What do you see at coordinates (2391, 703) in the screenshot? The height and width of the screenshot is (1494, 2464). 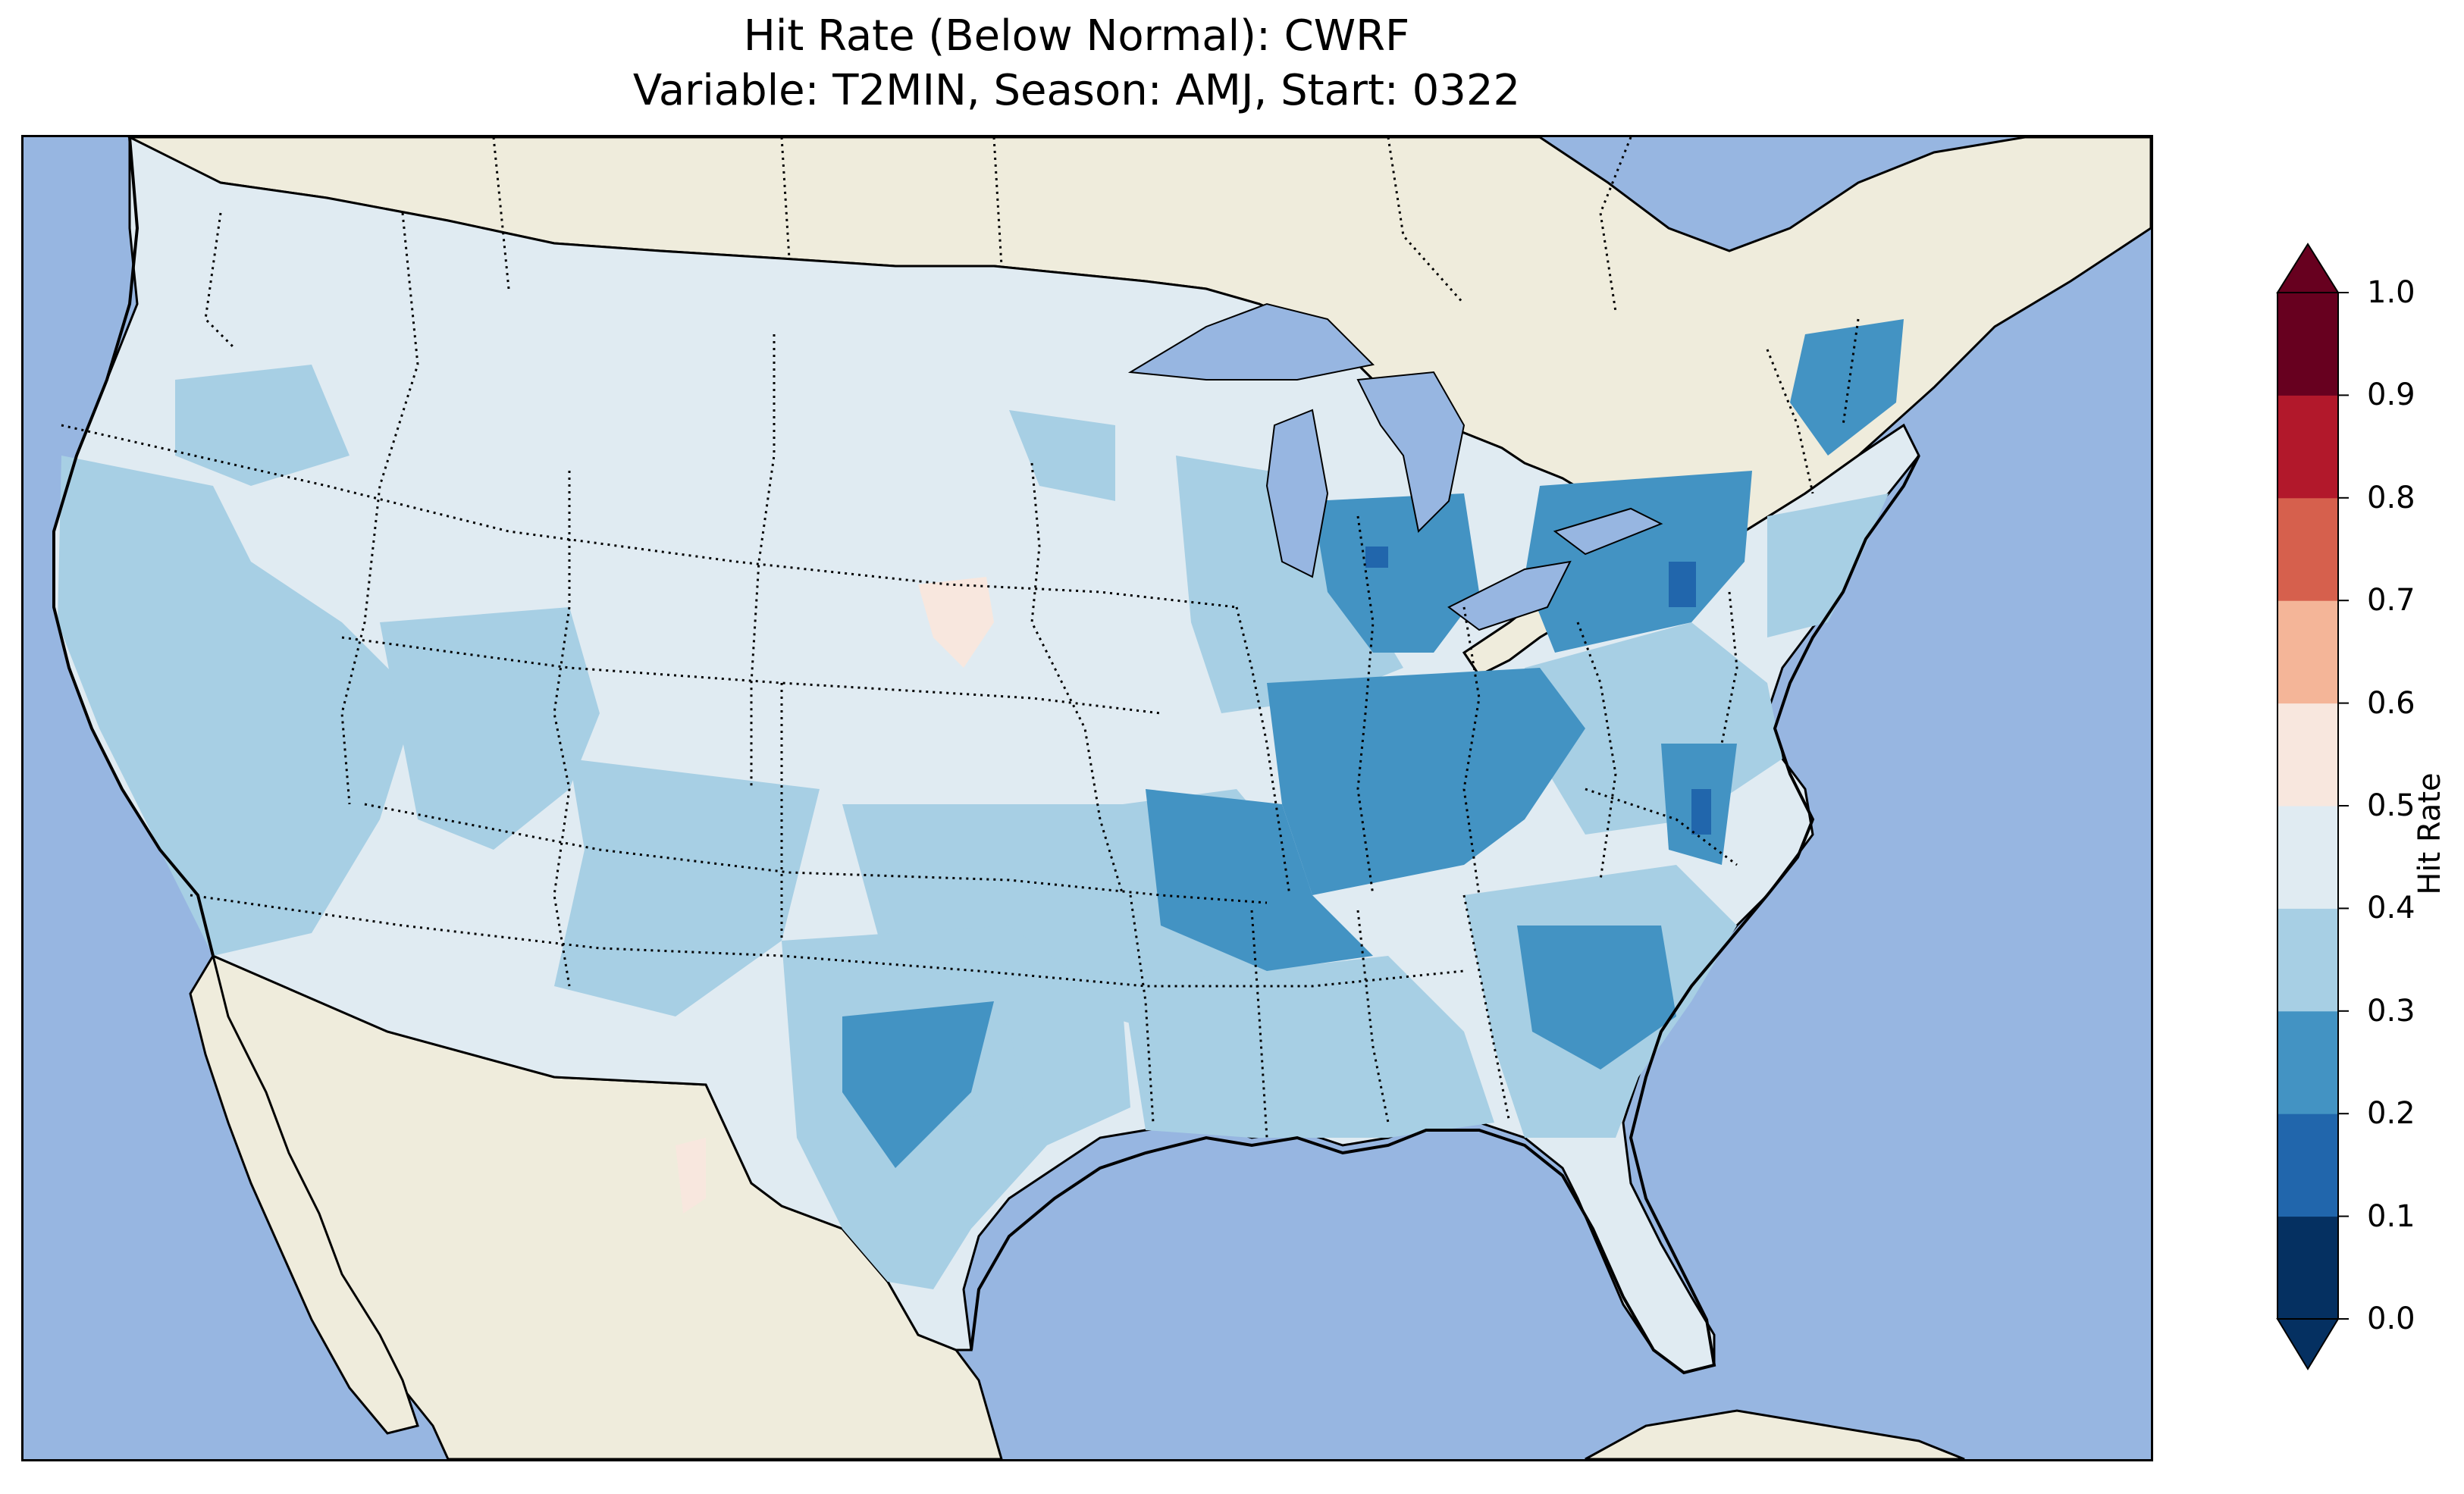 I see `colorbar-tick-label: 0.6` at bounding box center [2391, 703].